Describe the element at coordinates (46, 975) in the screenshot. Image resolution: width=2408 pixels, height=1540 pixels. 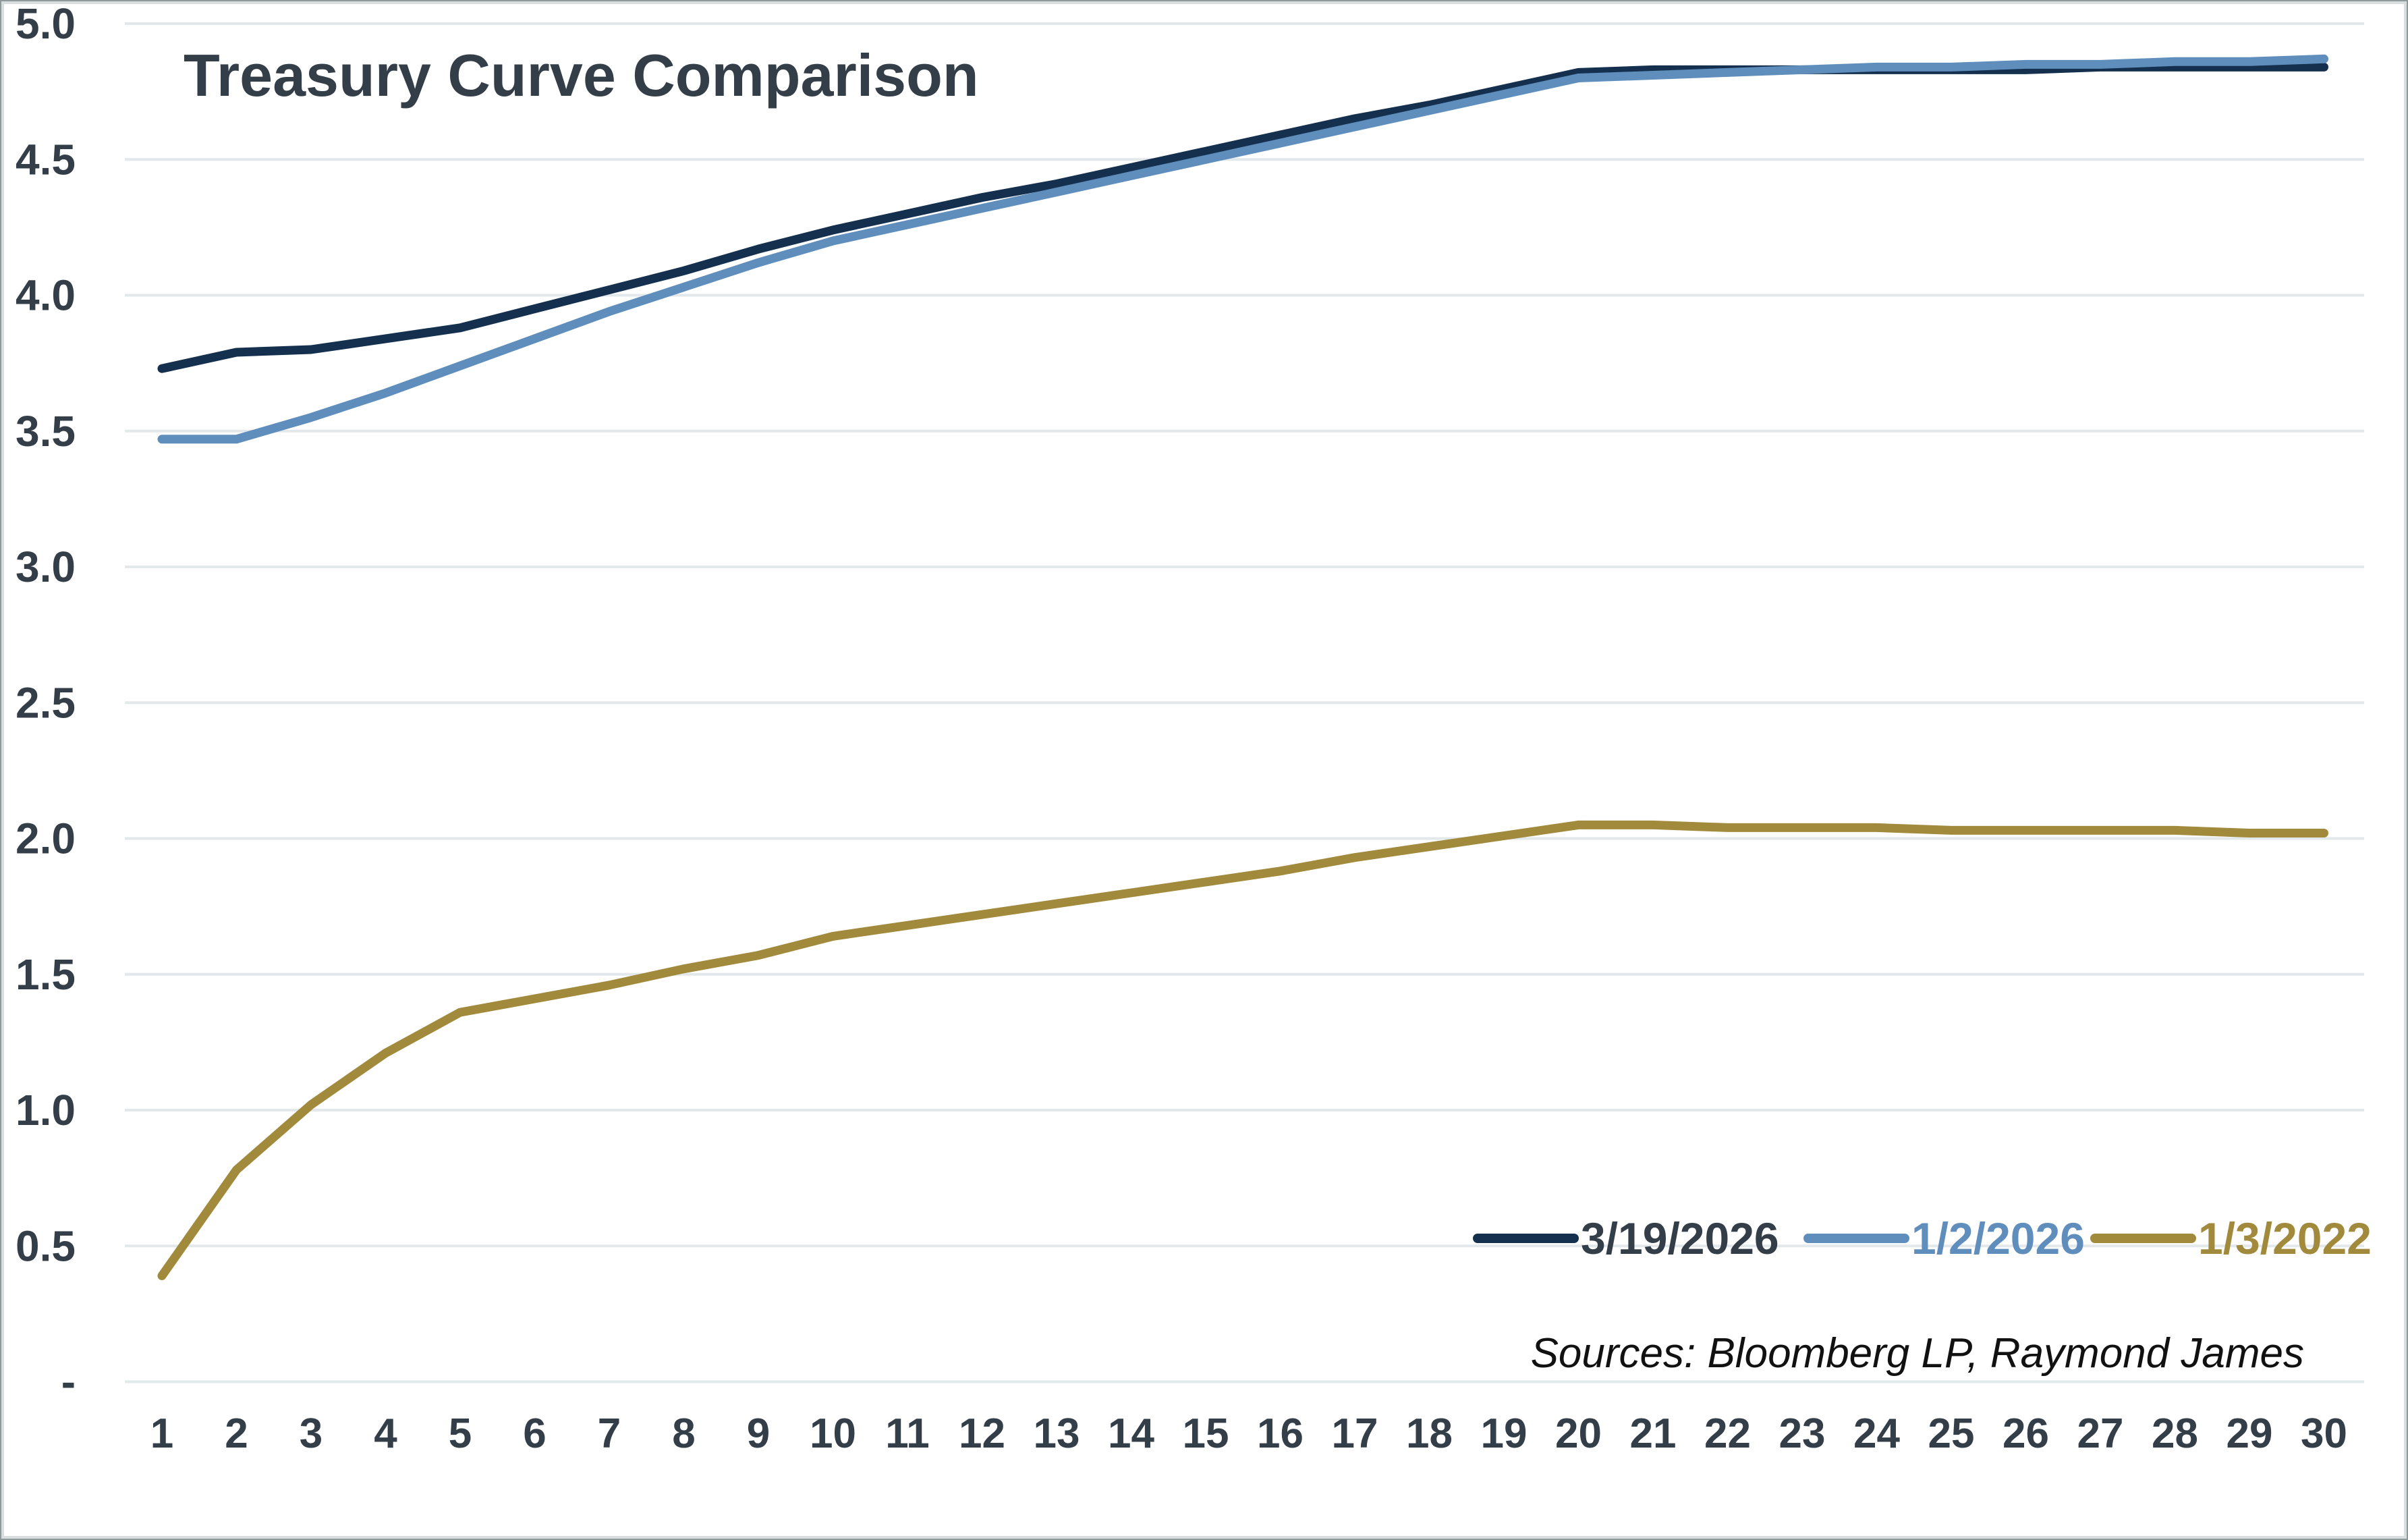
I see `y-tick-label-1.5: 1.5` at that location.